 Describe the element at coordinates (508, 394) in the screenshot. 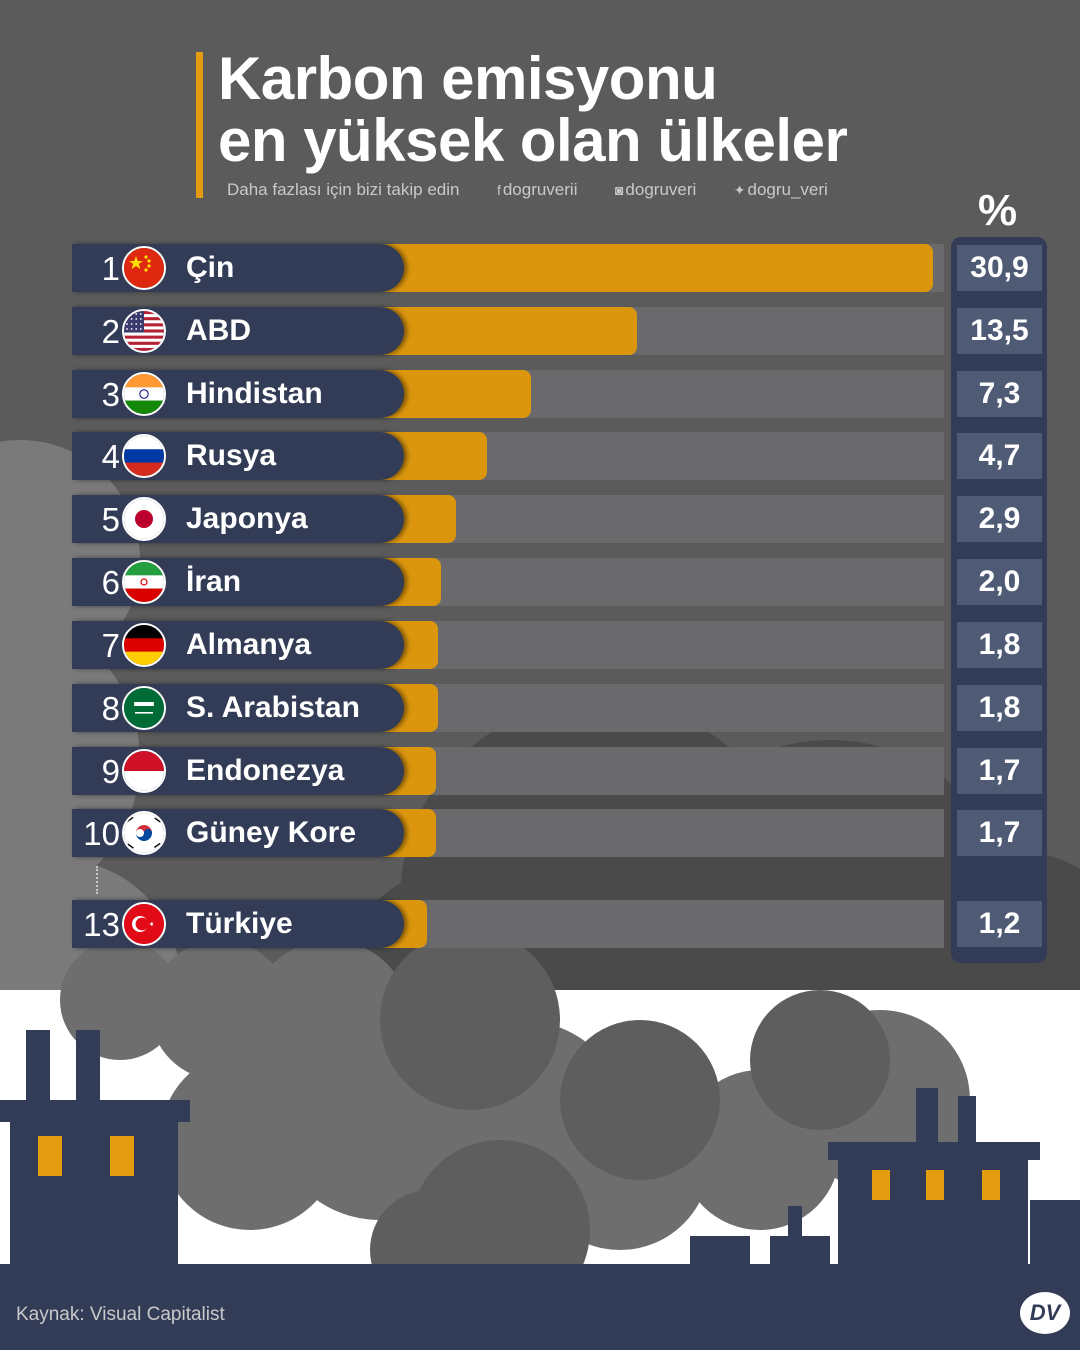

I see `bar-row: 3 Hindistan` at that location.